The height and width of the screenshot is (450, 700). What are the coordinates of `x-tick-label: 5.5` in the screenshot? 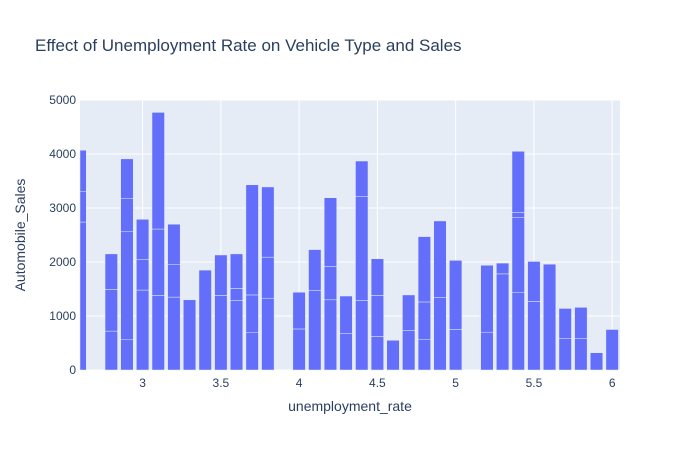 It's located at (534, 383).